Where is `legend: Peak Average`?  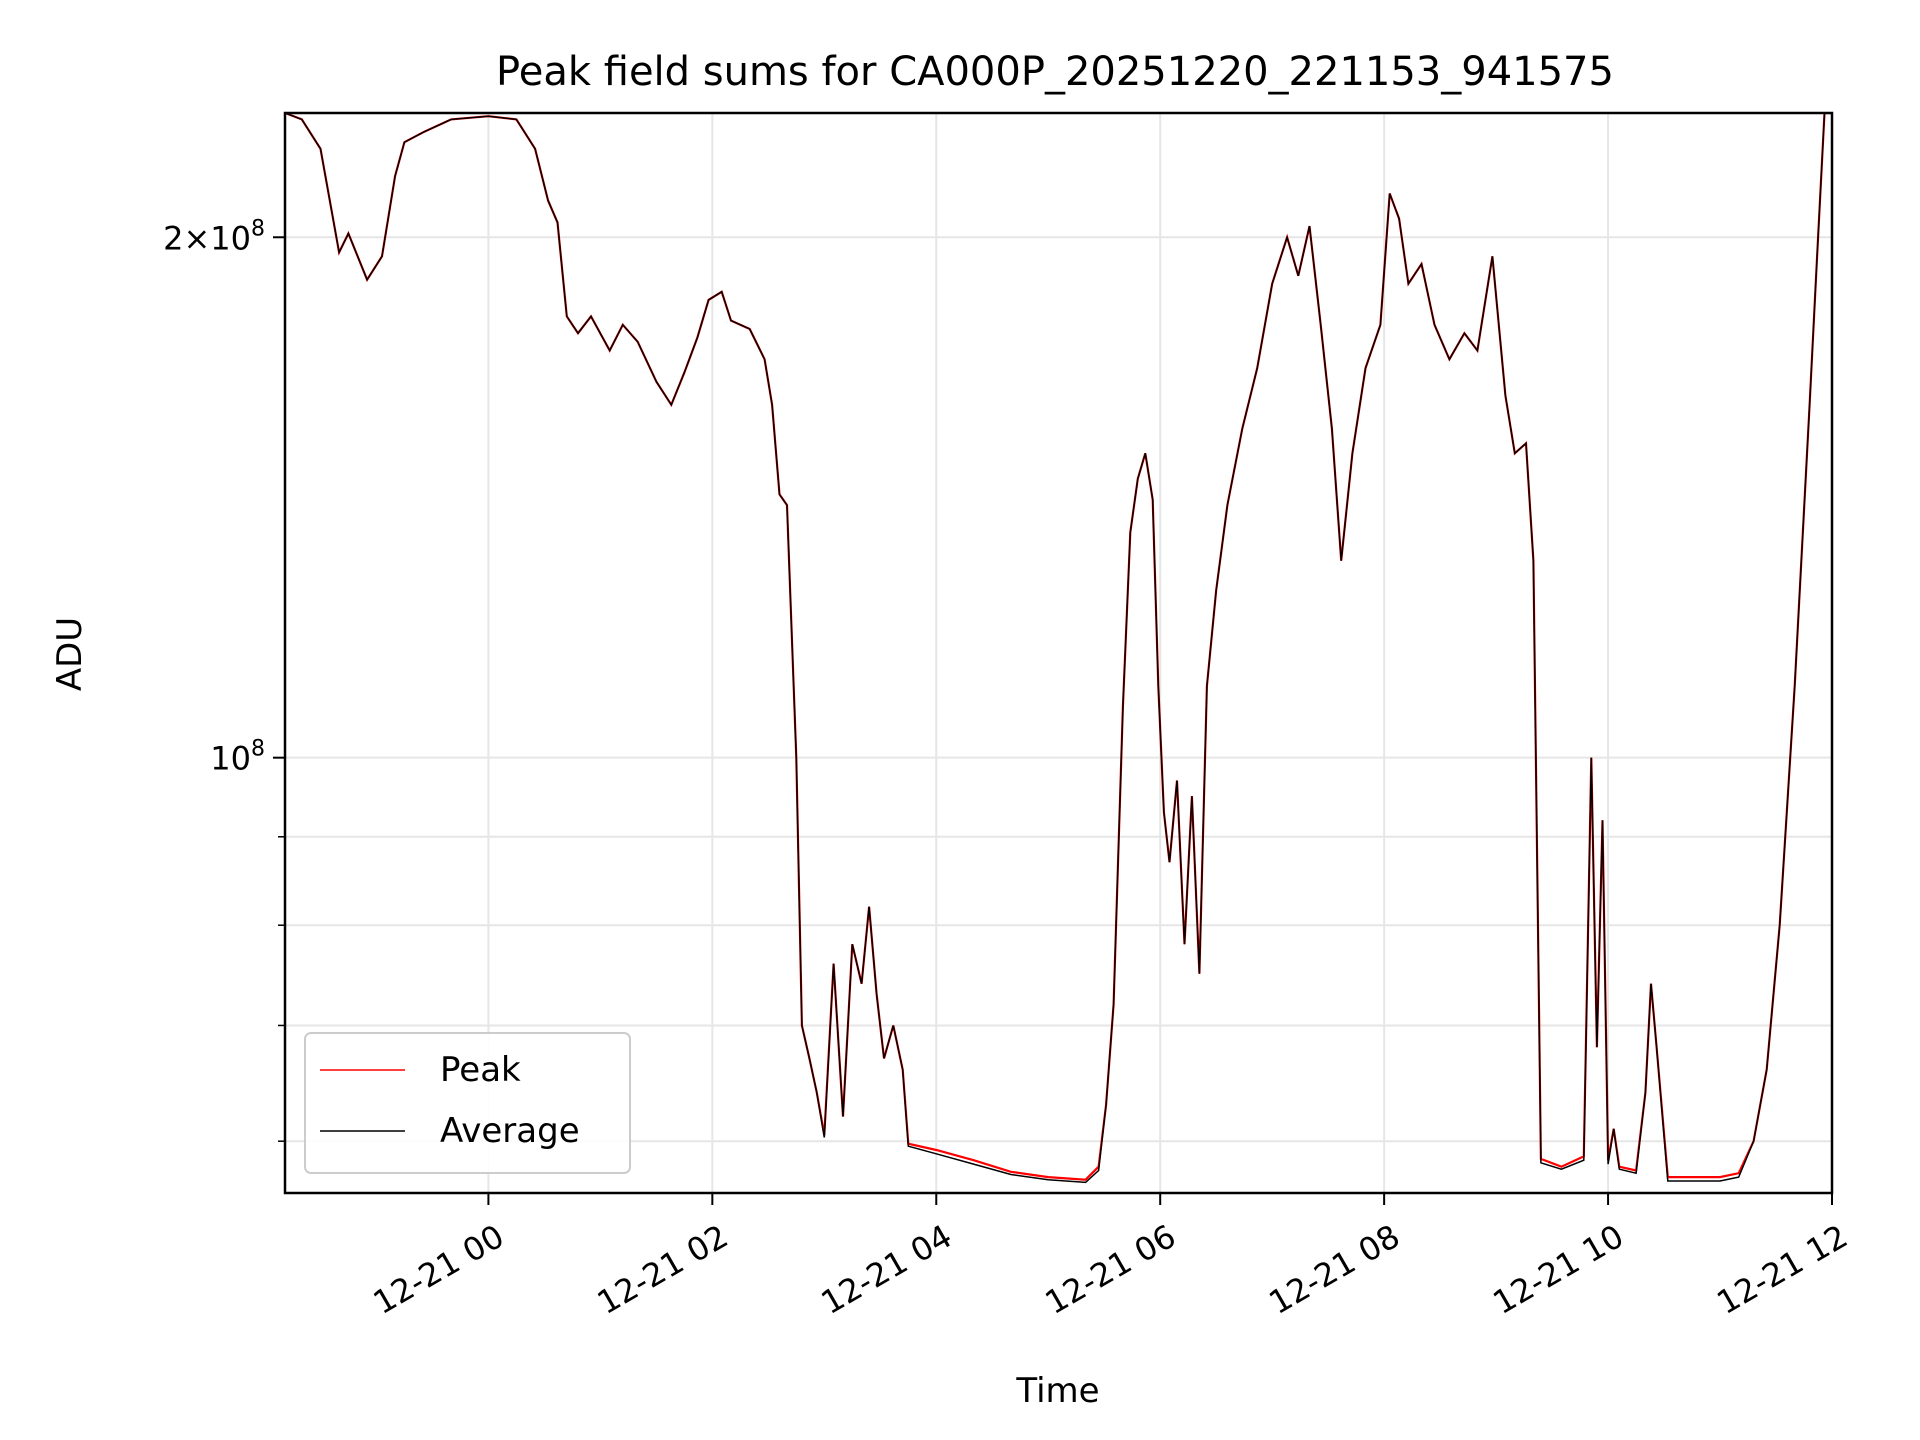 legend: Peak Average is located at coordinates (467, 1103).